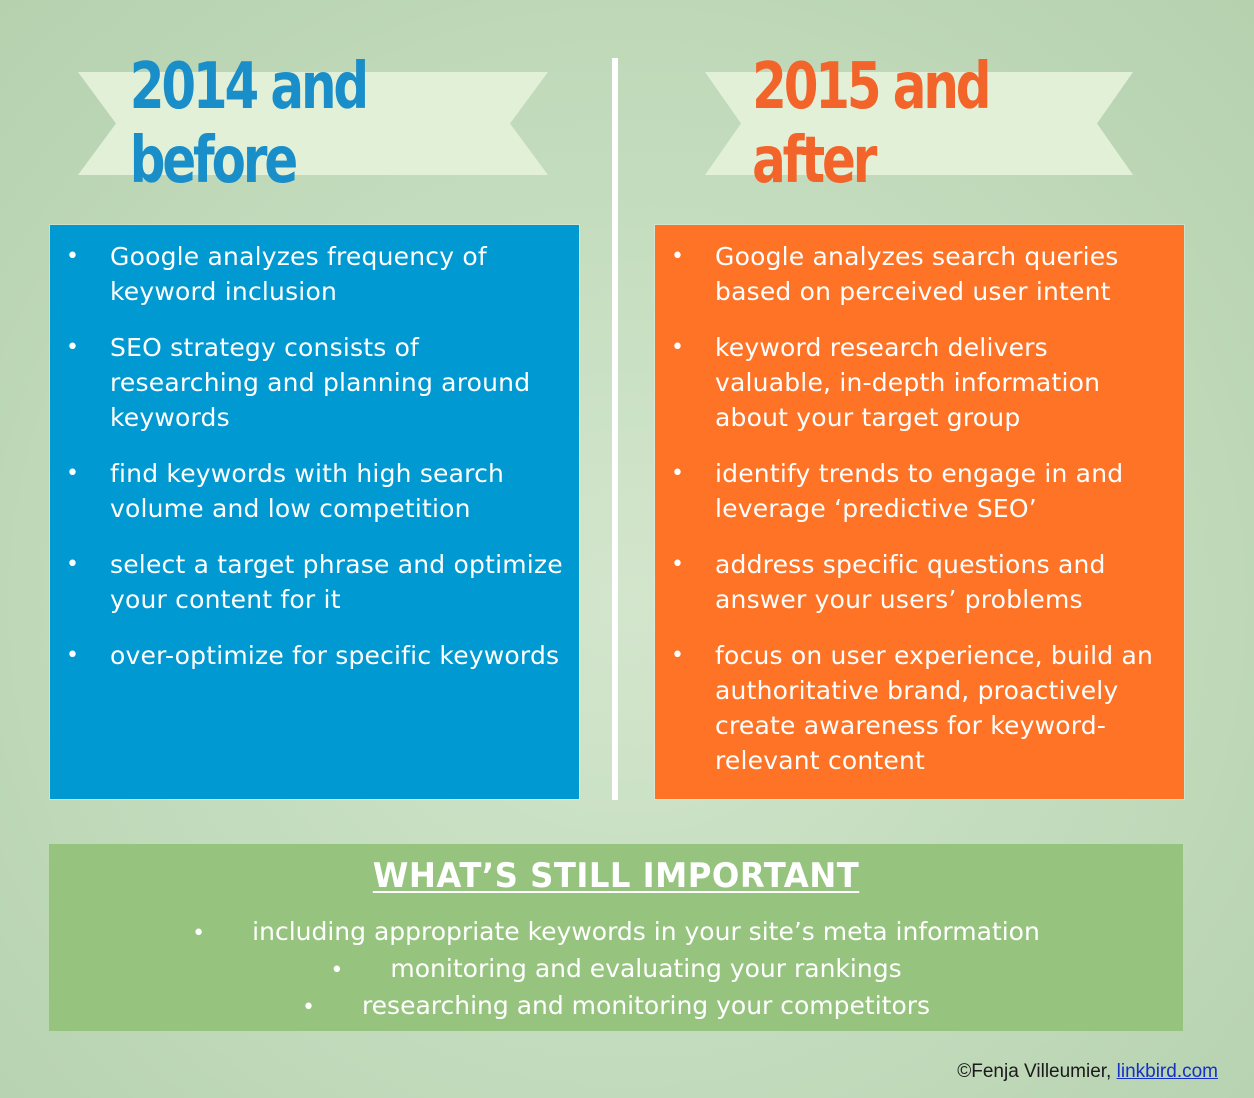 The height and width of the screenshot is (1098, 1254). Describe the element at coordinates (335, 655) in the screenshot. I see `item-text: over-optimize for specific keywords` at that location.